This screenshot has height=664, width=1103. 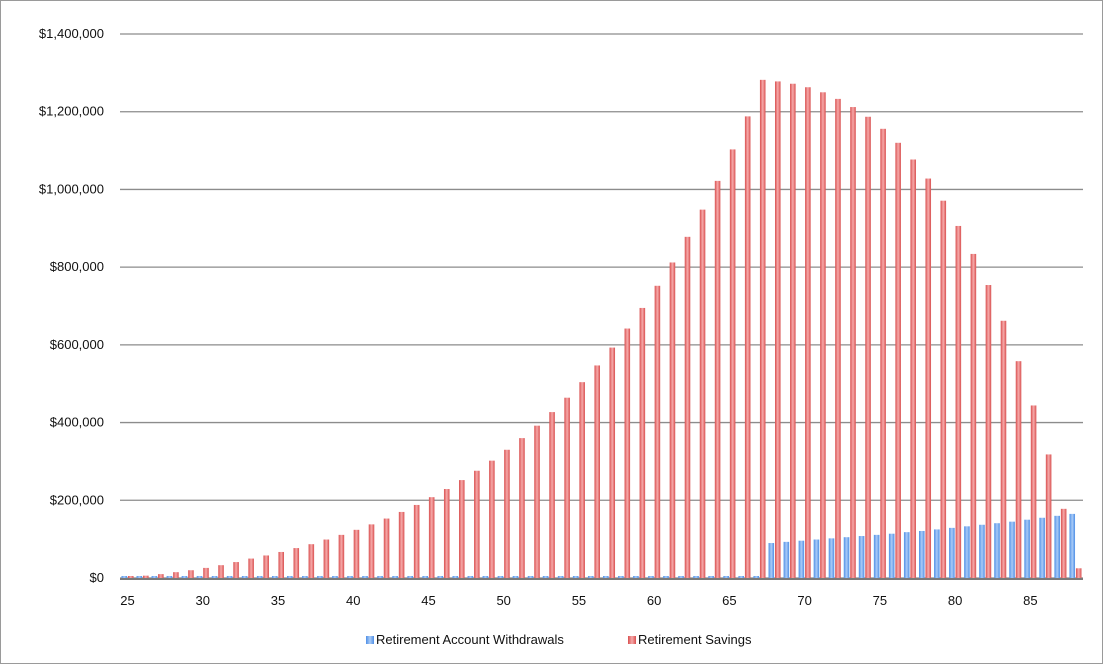 What do you see at coordinates (470, 639) in the screenshot?
I see `legend-label: Retirement Account Withdrawals` at bounding box center [470, 639].